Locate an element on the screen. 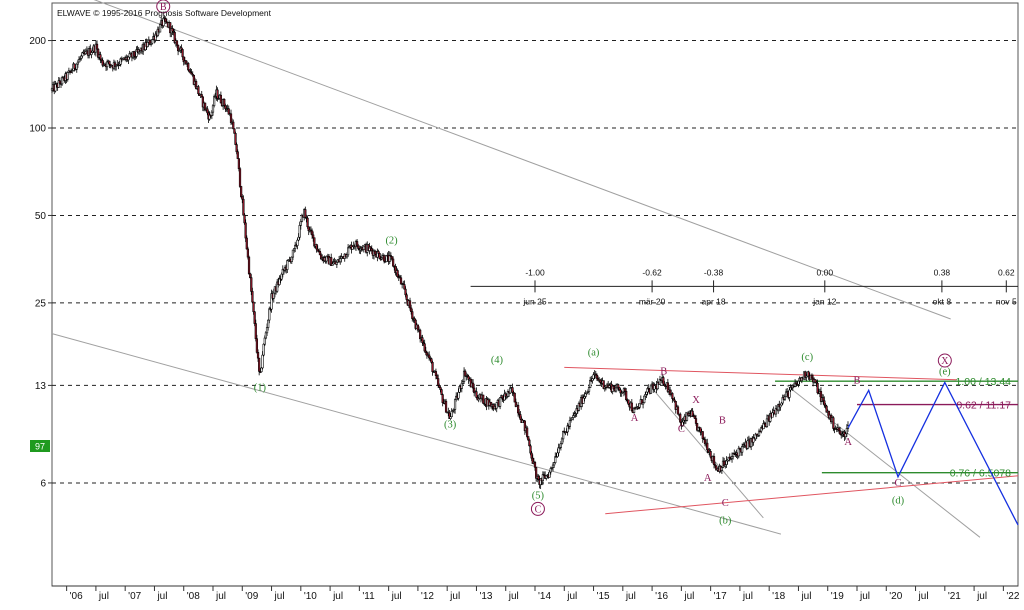 Image resolution: width=1024 pixels, height=610 pixels. x-tick-label: '10 is located at coordinates (310, 596).